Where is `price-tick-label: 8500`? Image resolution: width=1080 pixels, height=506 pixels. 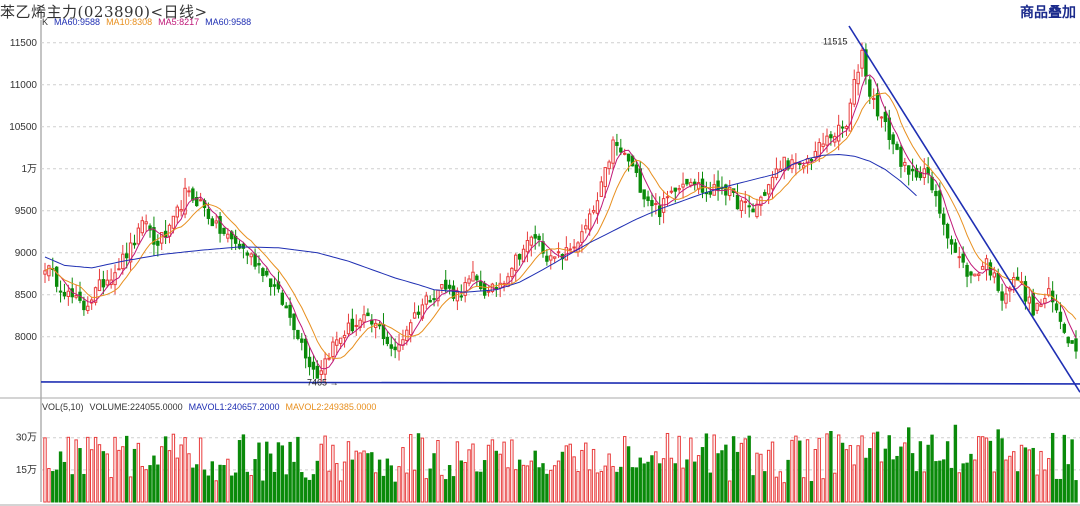 price-tick-label: 8500 is located at coordinates (26, 295).